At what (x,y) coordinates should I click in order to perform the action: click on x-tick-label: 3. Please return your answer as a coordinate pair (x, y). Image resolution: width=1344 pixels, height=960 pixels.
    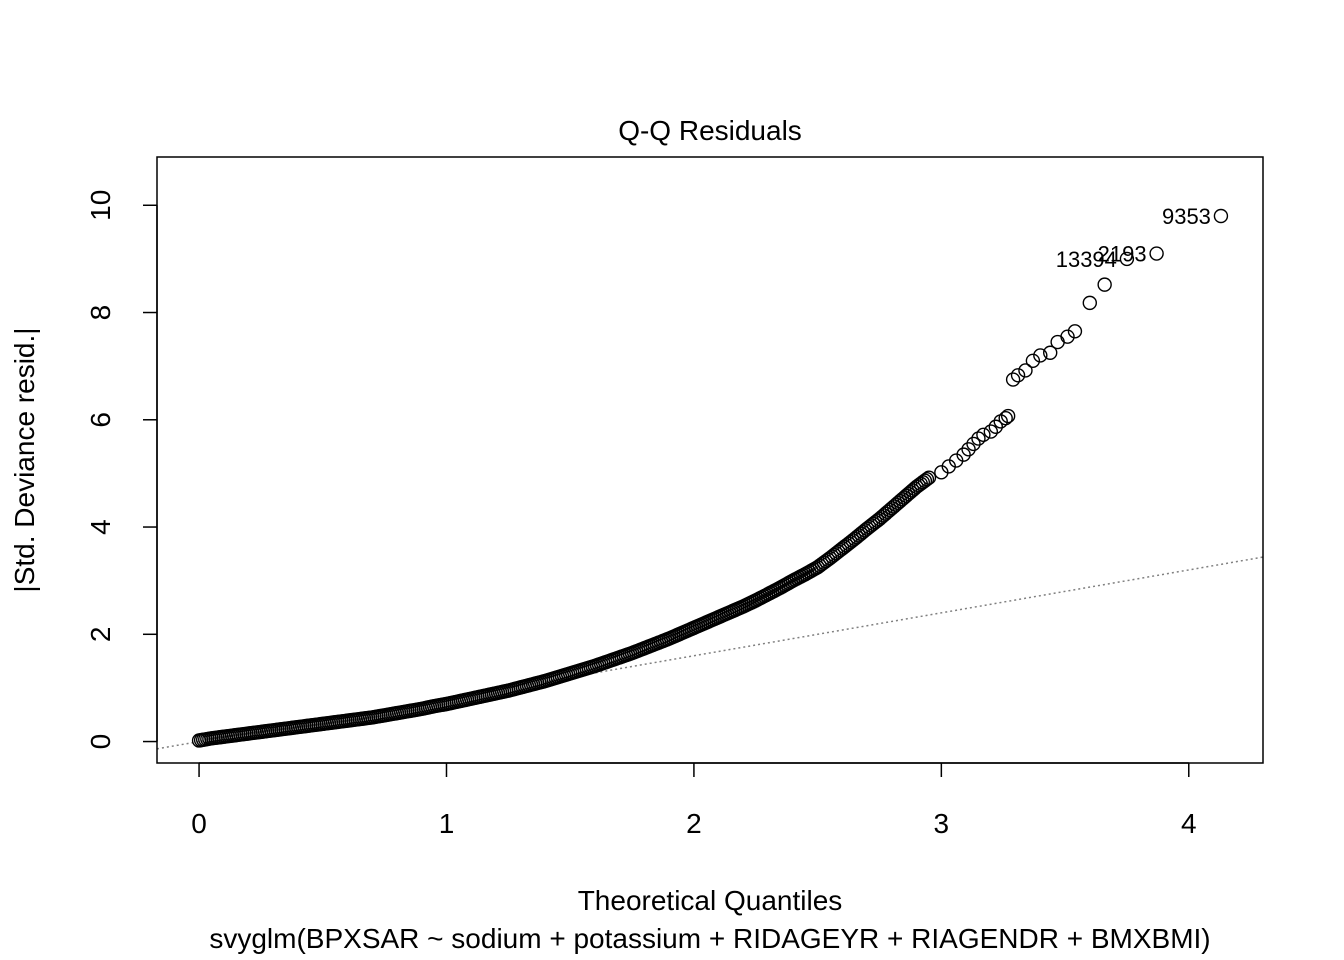
    Looking at the image, I should click on (942, 823).